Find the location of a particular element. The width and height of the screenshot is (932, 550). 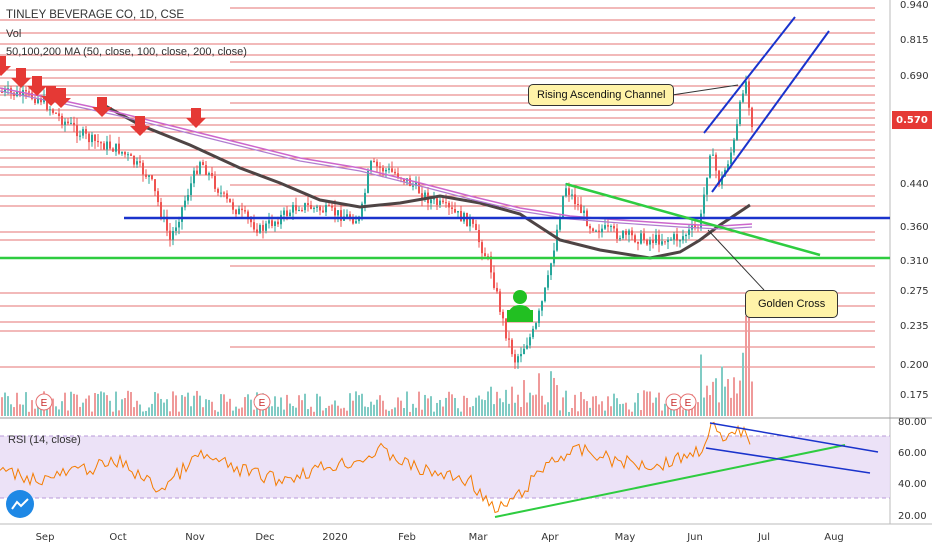

channel-lower-line is located at coordinates (770, 111).